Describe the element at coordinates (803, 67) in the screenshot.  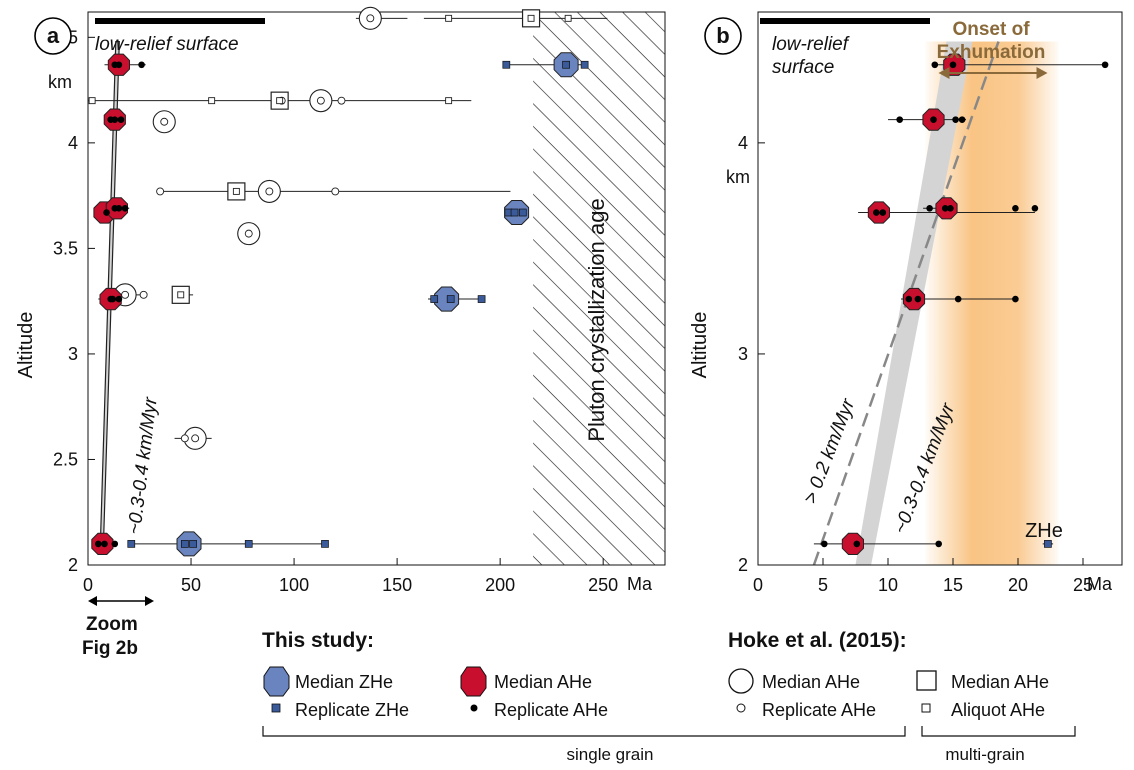
I see `surface-label-b-2: surface` at that location.